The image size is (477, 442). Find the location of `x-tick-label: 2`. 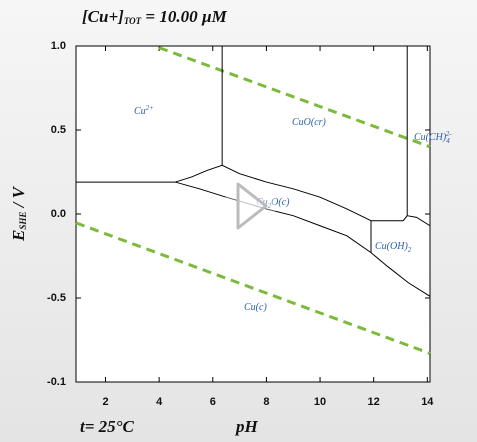

x-tick-label: 2 is located at coordinates (105, 402).